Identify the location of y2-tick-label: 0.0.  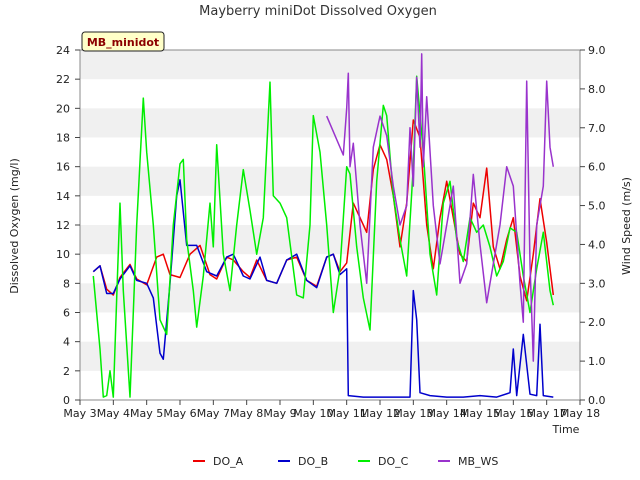
(597, 400).